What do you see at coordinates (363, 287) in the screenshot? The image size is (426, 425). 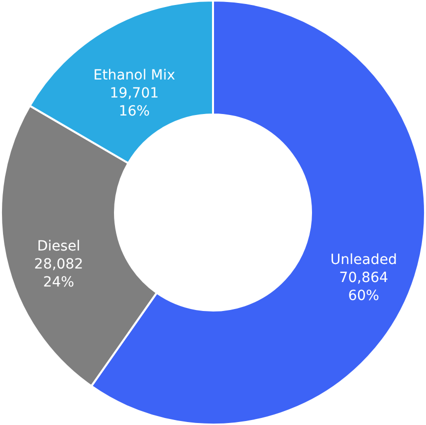 I see `data-label: 70,864 60%` at bounding box center [363, 287].